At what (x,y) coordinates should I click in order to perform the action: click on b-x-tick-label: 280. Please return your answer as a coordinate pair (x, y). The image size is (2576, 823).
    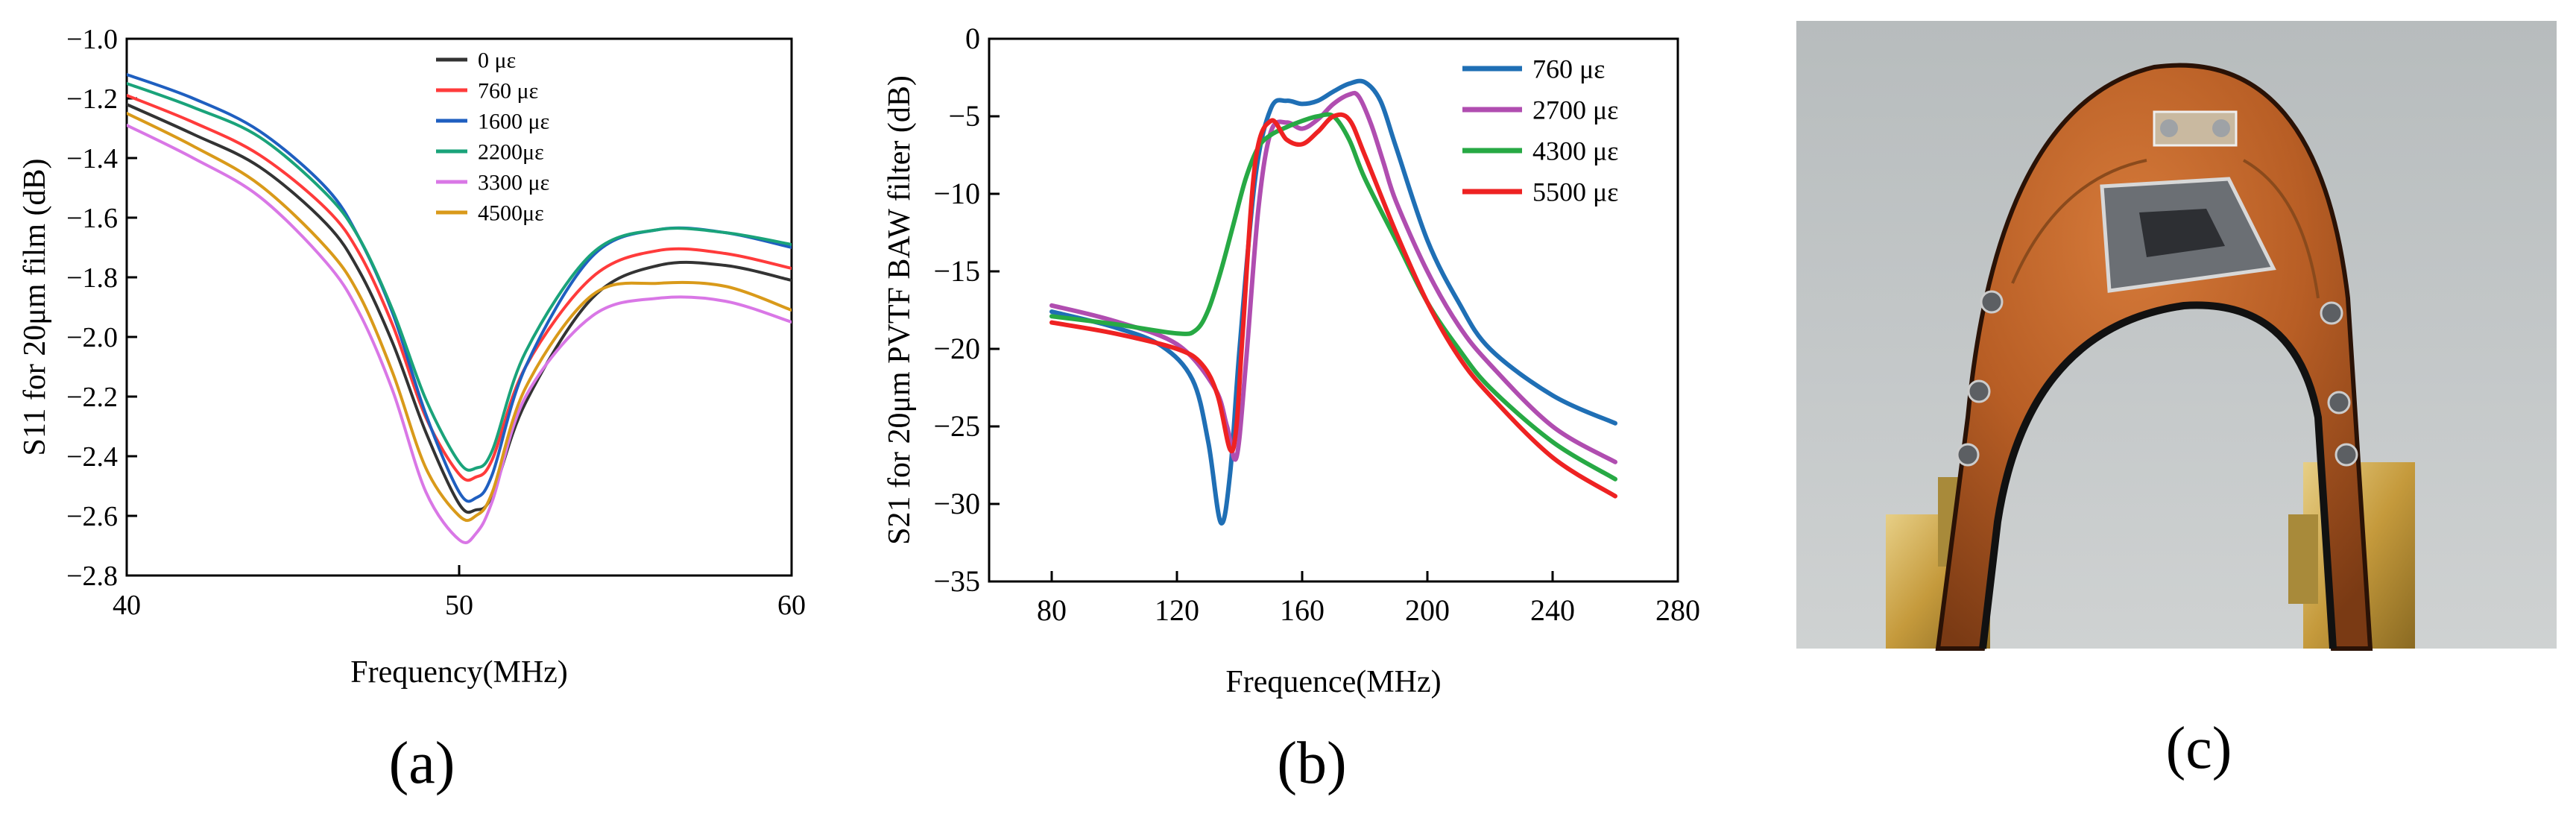
    Looking at the image, I should click on (1677, 610).